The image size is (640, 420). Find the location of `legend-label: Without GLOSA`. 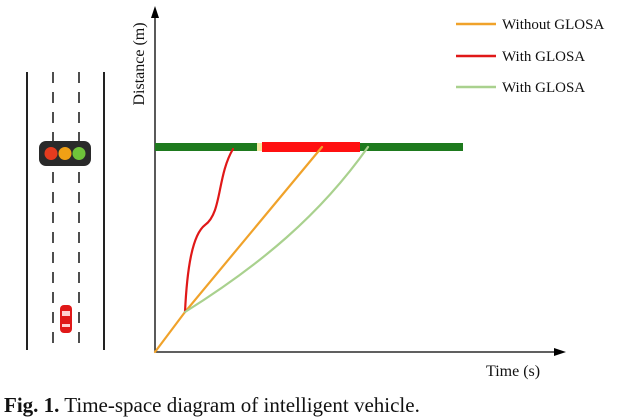

legend-label: Without GLOSA is located at coordinates (553, 25).